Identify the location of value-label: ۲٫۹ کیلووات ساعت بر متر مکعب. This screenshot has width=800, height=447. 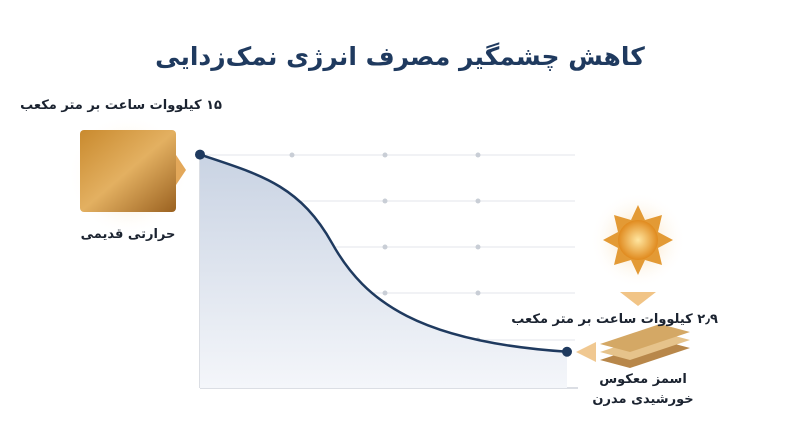
(614, 319).